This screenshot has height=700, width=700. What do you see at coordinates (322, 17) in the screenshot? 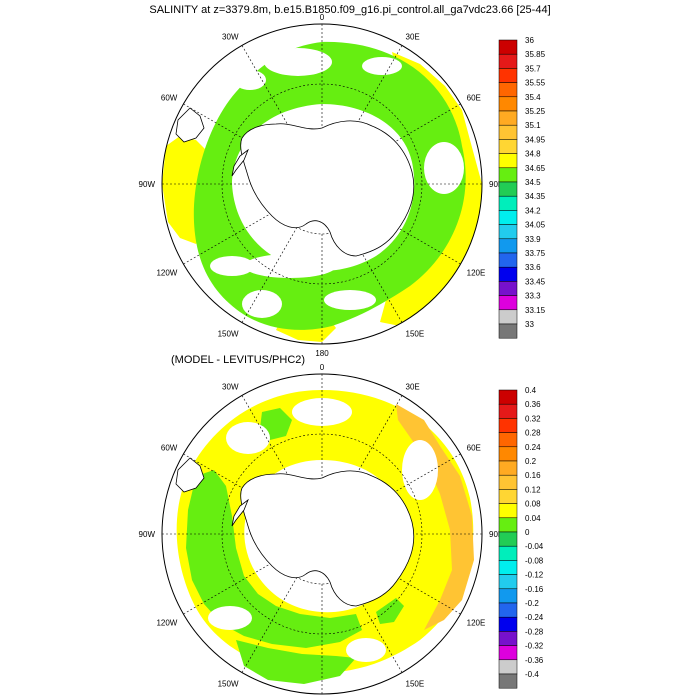
I see `longitude-label: 0` at bounding box center [322, 17].